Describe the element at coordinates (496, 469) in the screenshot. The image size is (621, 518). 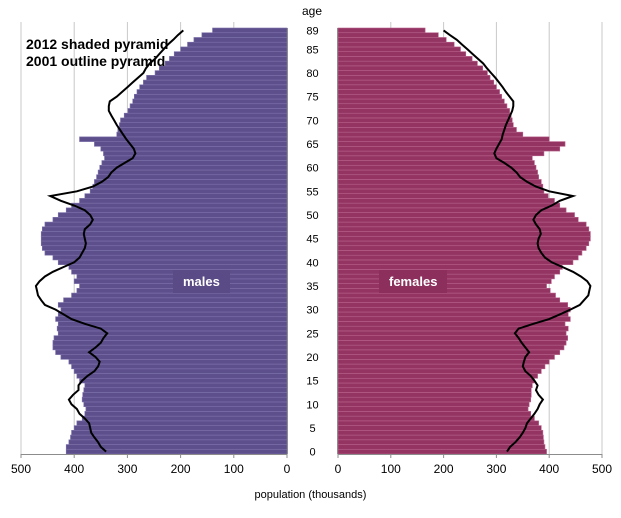
I see `female-x-tick-label-300: 300` at that location.